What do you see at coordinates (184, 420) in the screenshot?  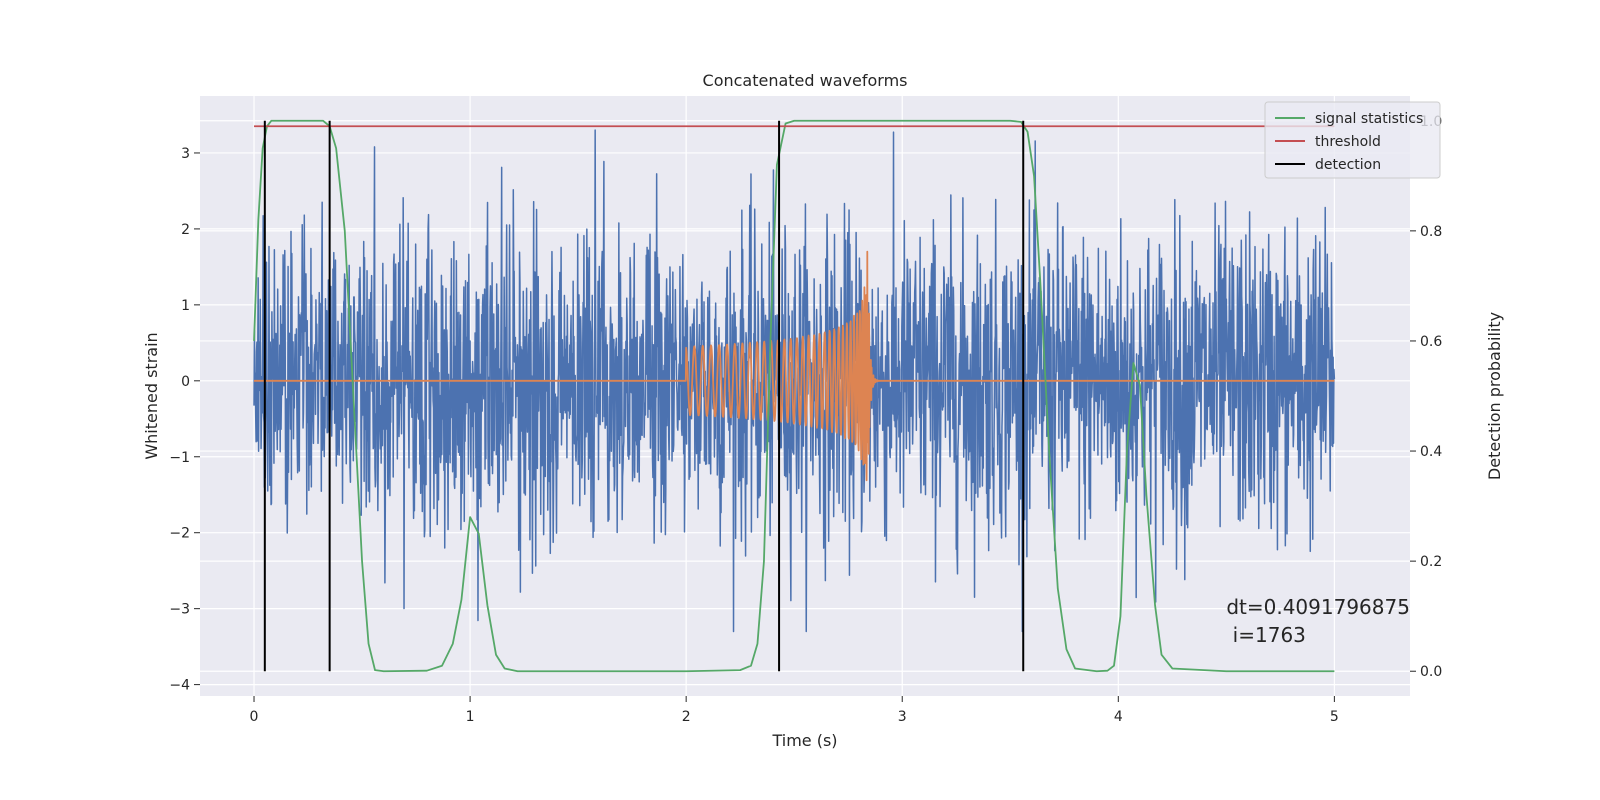 I see `y-axis: −4 −3 −2 −1 0 1 2 3` at bounding box center [184, 420].